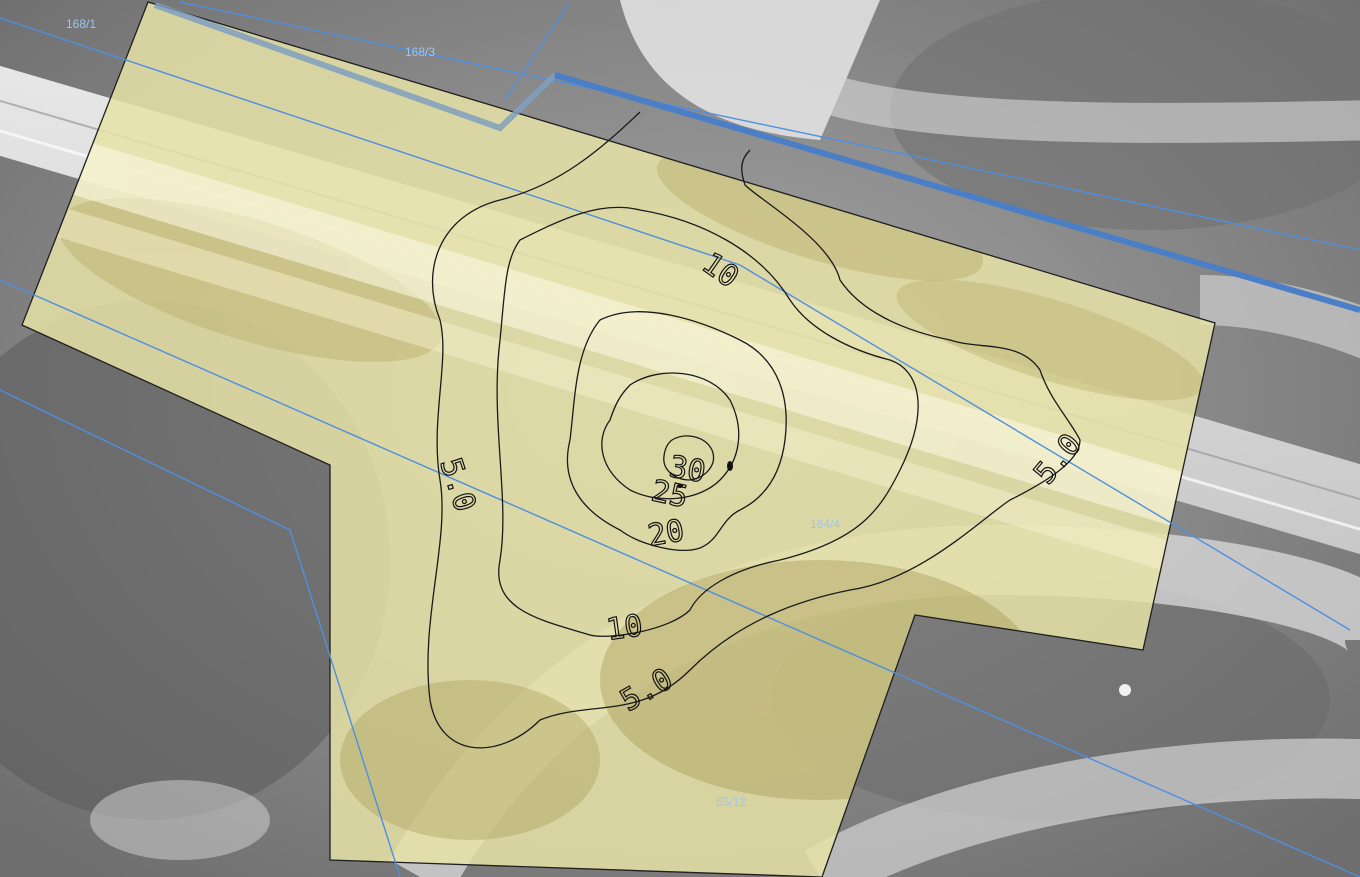  Describe the element at coordinates (666, 533) in the screenshot. I see `contour-label-20: 20` at that location.